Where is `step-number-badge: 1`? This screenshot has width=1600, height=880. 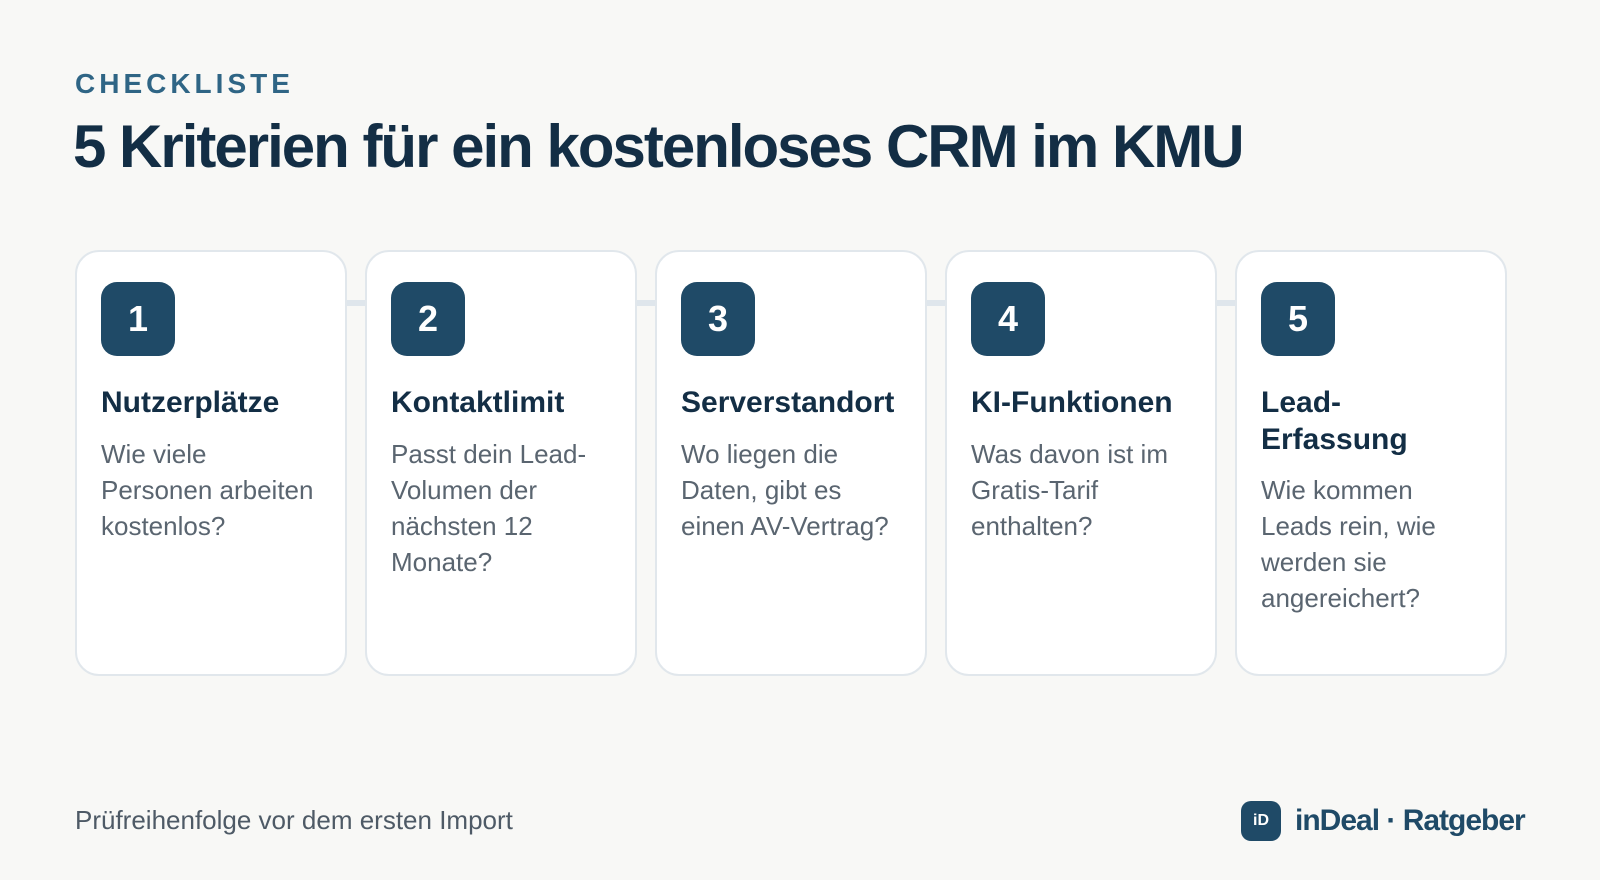 step-number-badge: 1 is located at coordinates (138, 319).